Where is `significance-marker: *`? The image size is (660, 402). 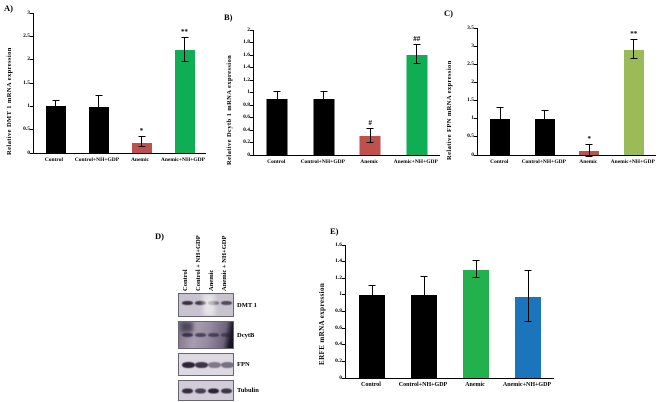
significance-marker: * is located at coordinates (589, 138).